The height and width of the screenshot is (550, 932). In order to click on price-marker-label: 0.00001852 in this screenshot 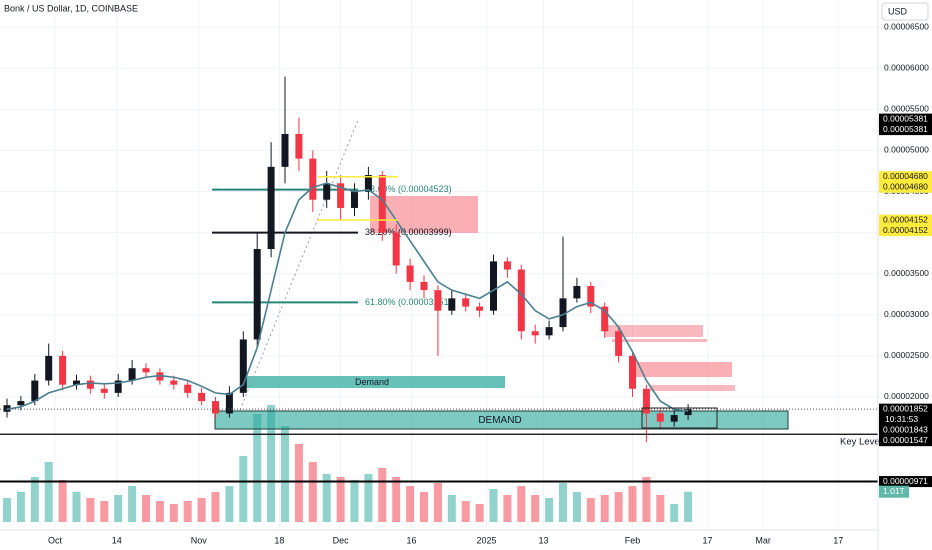, I will do `click(905, 408)`.